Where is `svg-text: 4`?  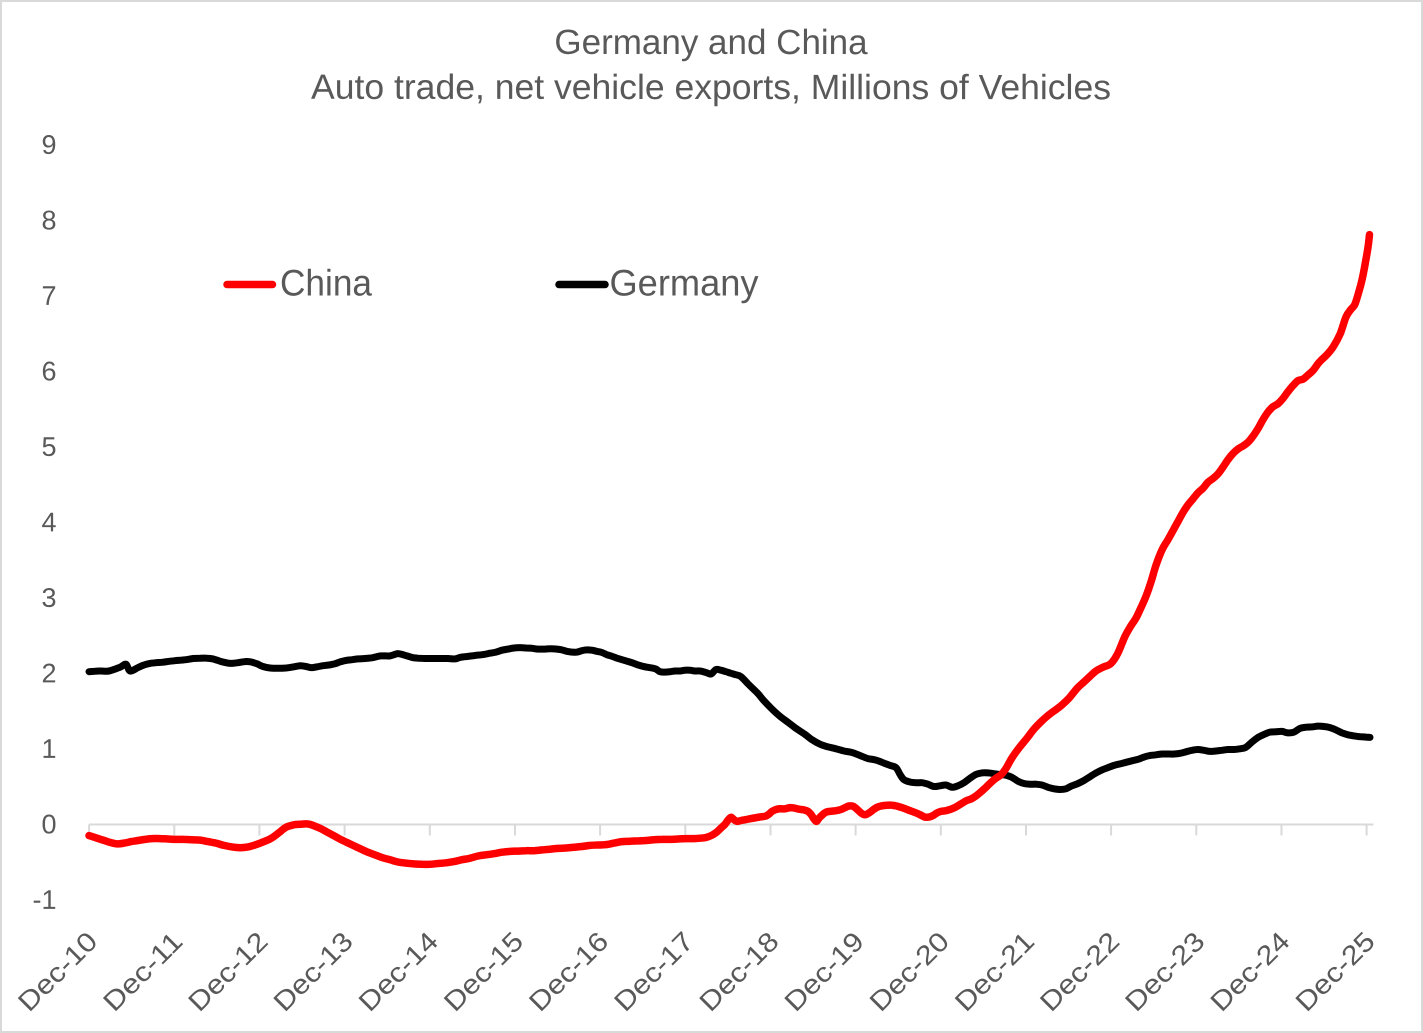
svg-text: 4 is located at coordinates (48, 522).